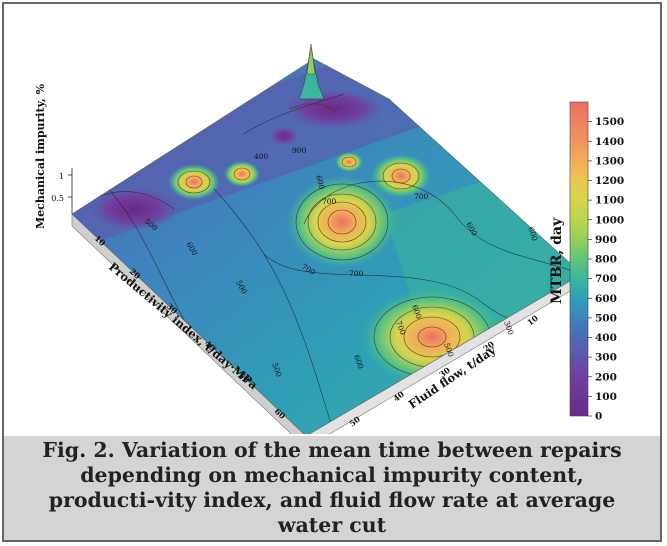  I want to click on colorbar-tick-label: 1100, so click(609, 201).